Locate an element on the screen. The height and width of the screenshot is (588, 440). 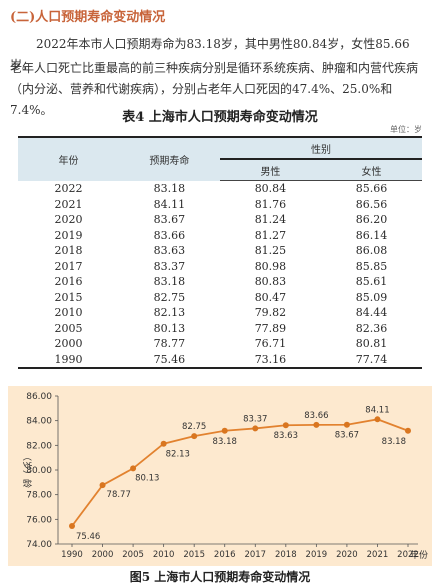
cell-male: 81.27 is located at coordinates (270, 235).